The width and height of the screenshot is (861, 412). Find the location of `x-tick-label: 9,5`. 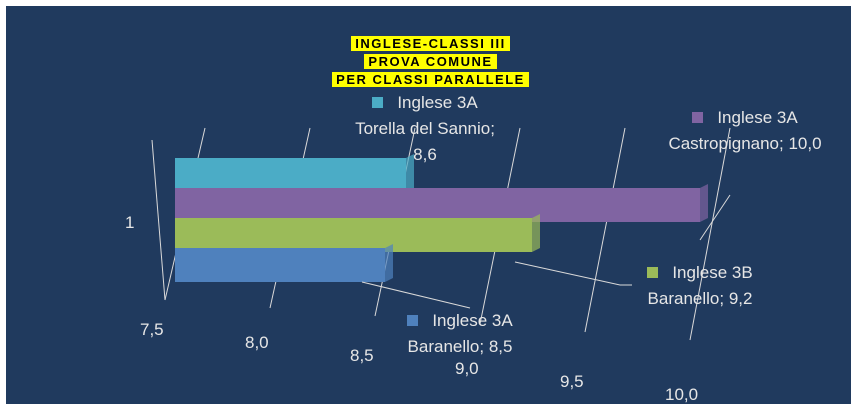

x-tick-label: 9,5 is located at coordinates (572, 381).